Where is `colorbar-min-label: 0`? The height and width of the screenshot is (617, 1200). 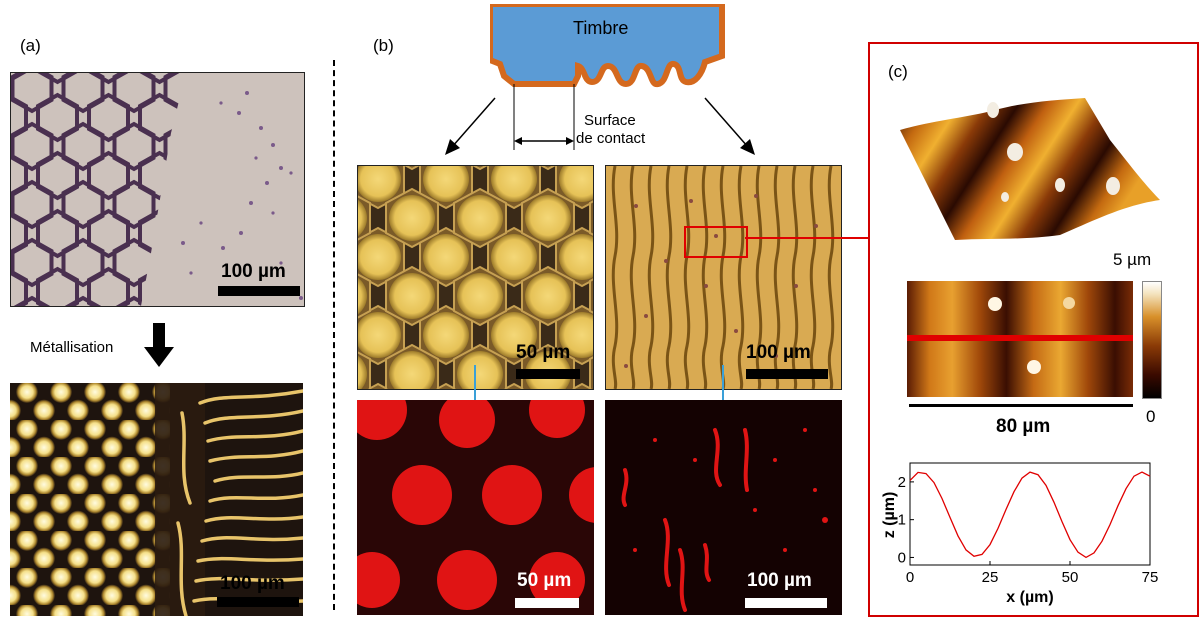 colorbar-min-label: 0 is located at coordinates (1151, 416).